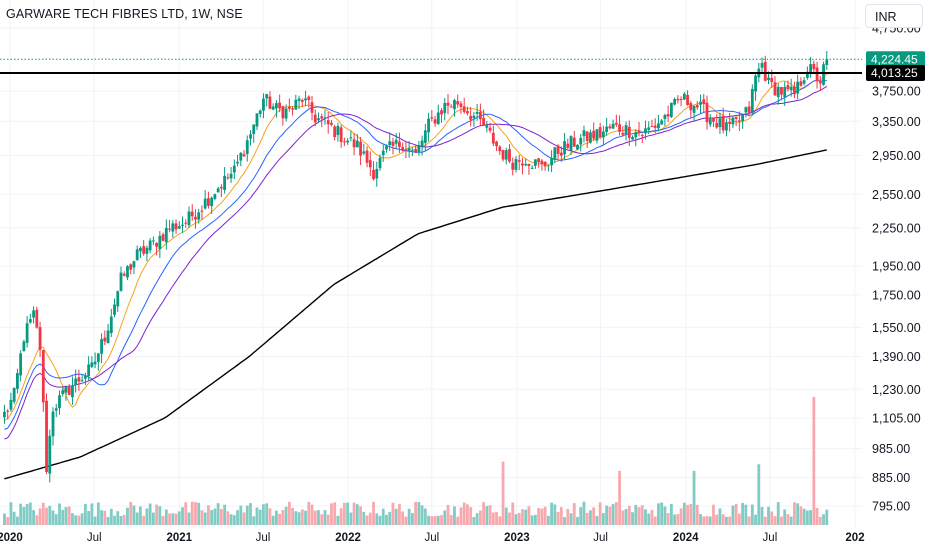 The width and height of the screenshot is (932, 550). Describe the element at coordinates (894, 16) in the screenshot. I see `currency-button: INR` at that location.